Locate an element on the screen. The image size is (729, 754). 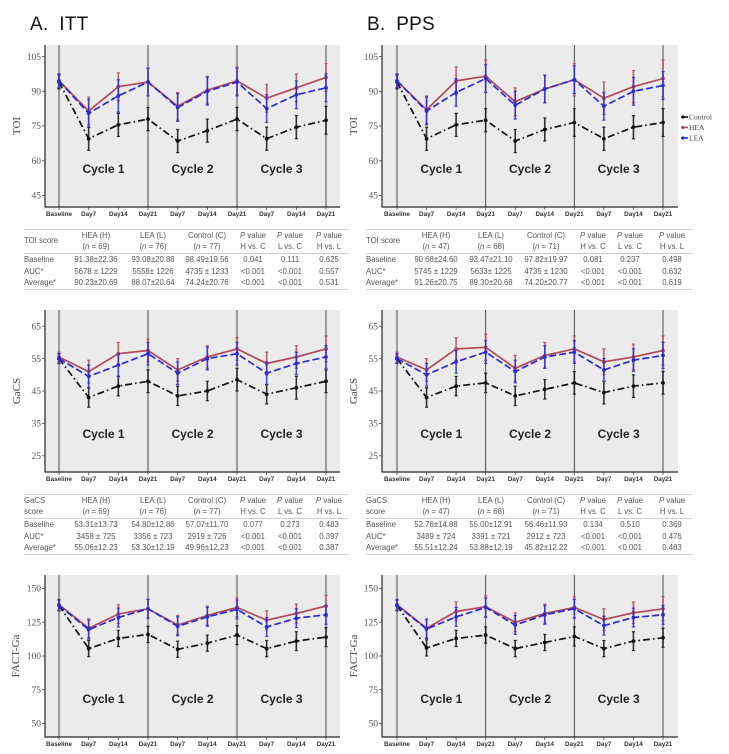
cycle-label: Cycle 3 is located at coordinates (281, 699).